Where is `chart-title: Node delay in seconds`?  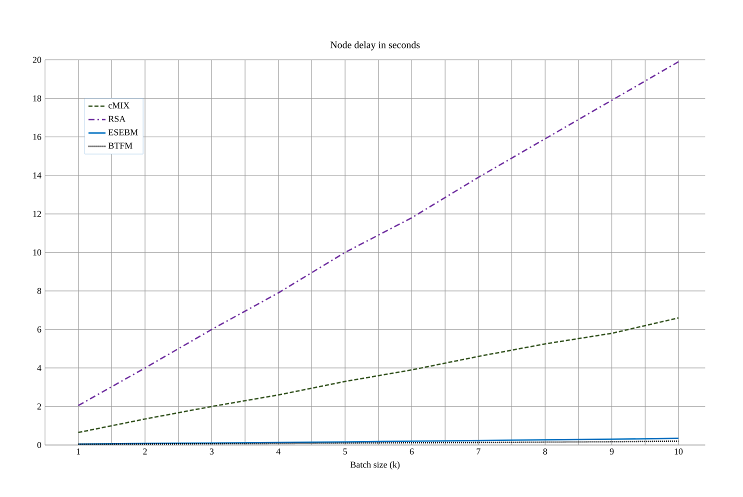
chart-title: Node delay in seconds is located at coordinates (375, 45).